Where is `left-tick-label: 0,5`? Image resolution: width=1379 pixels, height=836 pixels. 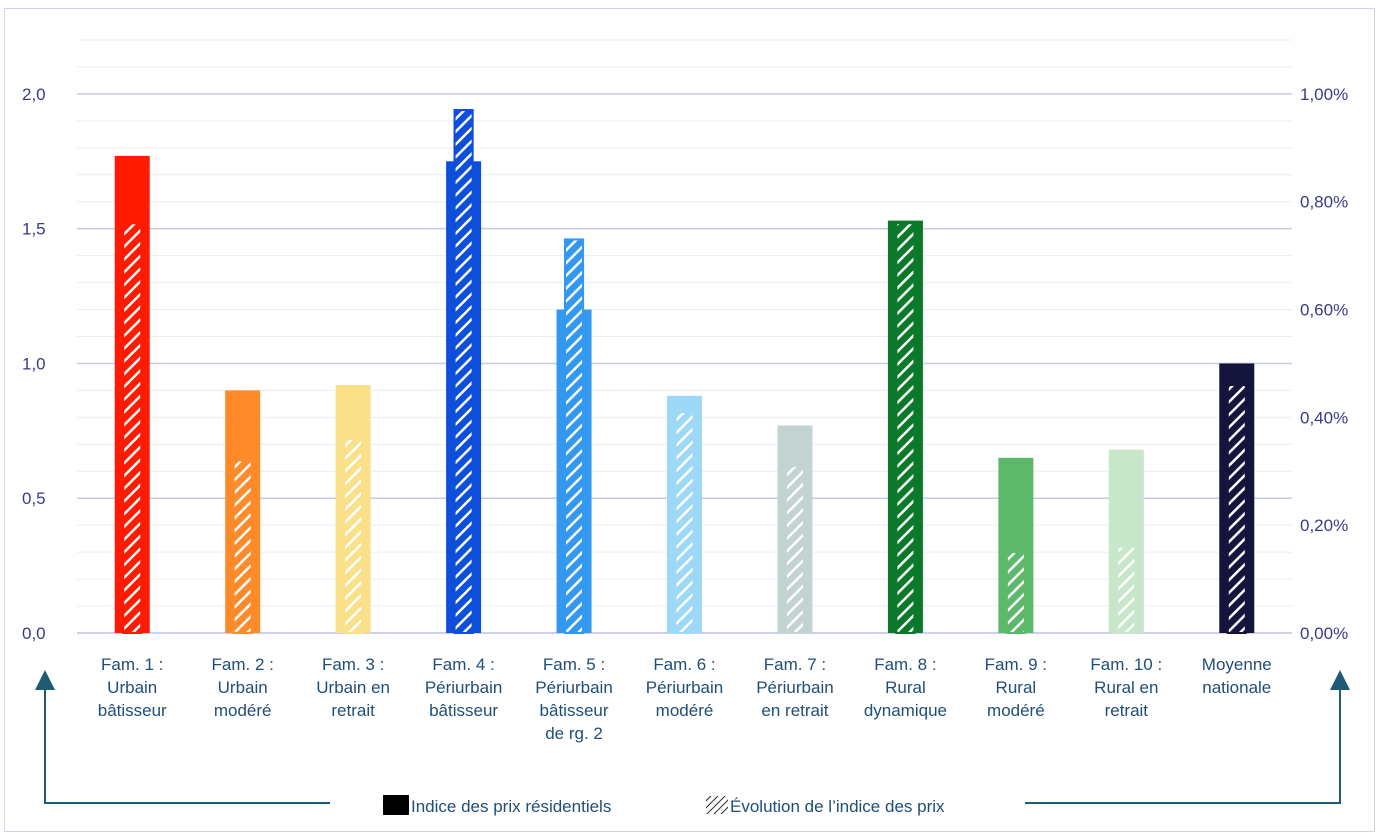 left-tick-label: 0,5 is located at coordinates (34, 498).